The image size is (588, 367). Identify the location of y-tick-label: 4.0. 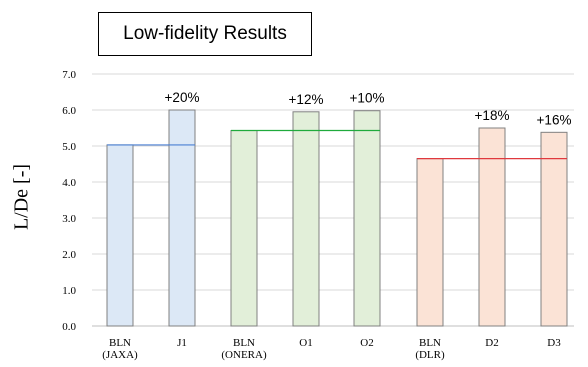
(69, 183).